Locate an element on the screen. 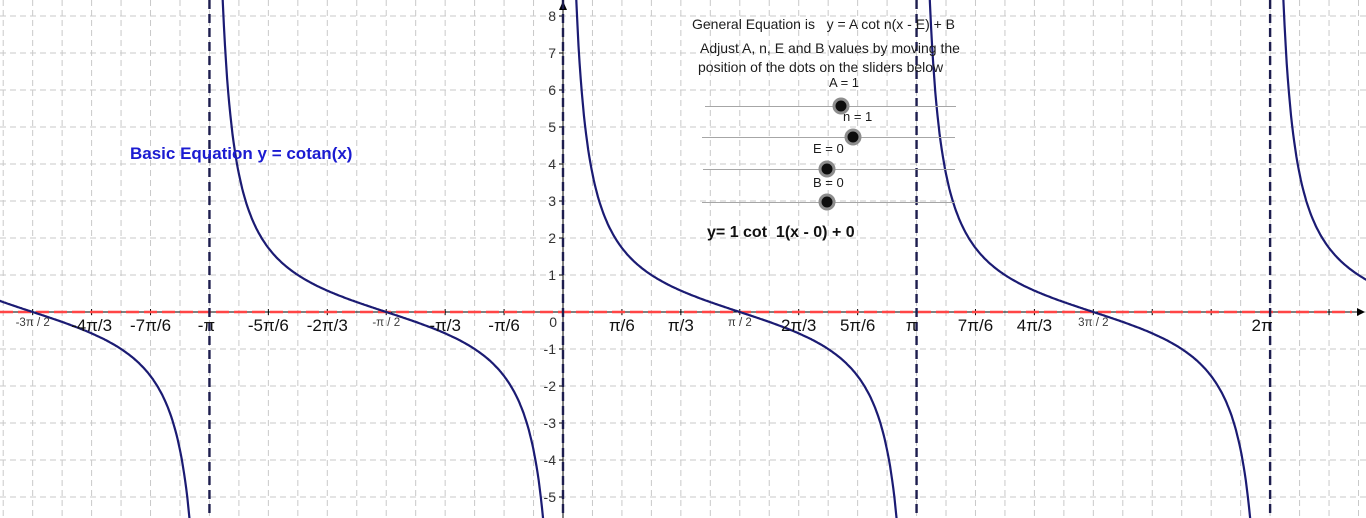 Image resolution: width=1366 pixels, height=518 pixels. basic-equation-text: Basic Equation y = cotan(x) is located at coordinates (241, 153).